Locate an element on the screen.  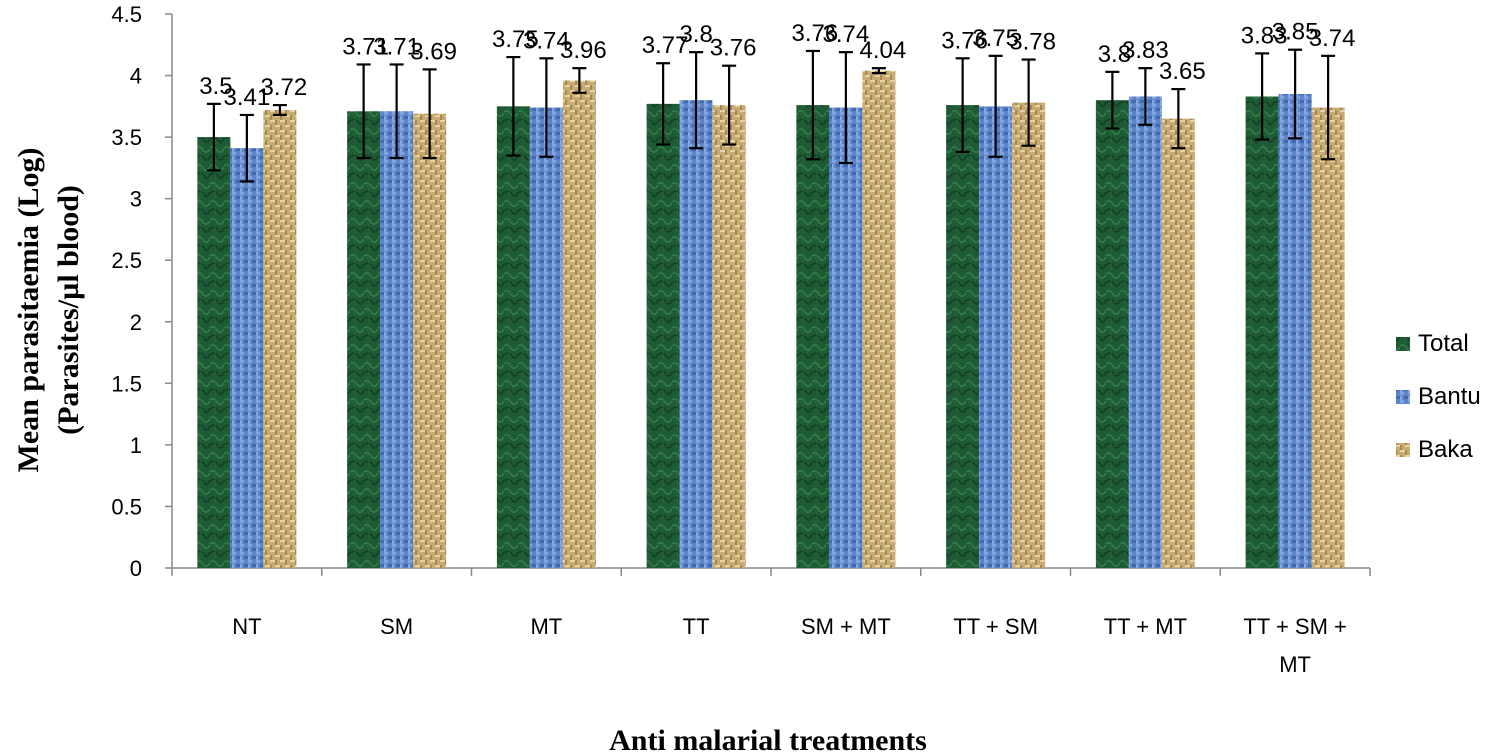
y-tick-label: 4.5 is located at coordinates (126, 14).